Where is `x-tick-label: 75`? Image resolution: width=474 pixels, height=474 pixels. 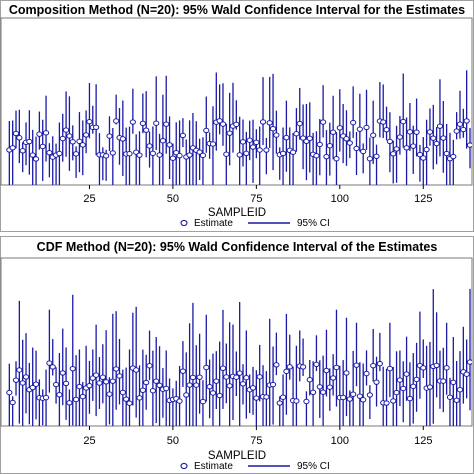 x-tick-label: 75 is located at coordinates (256, 441).